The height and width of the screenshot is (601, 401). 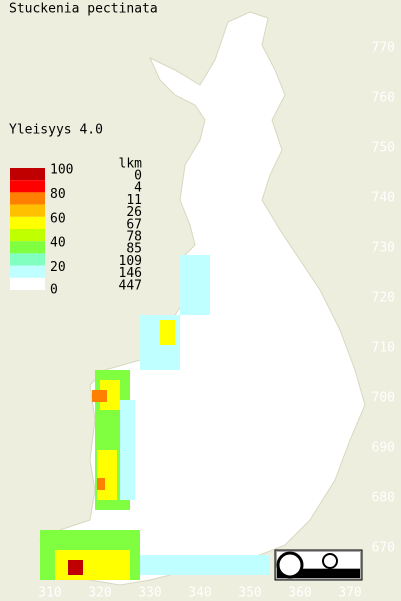 What do you see at coordinates (134, 200) in the screenshot?
I see `legend-count: 11` at bounding box center [134, 200].